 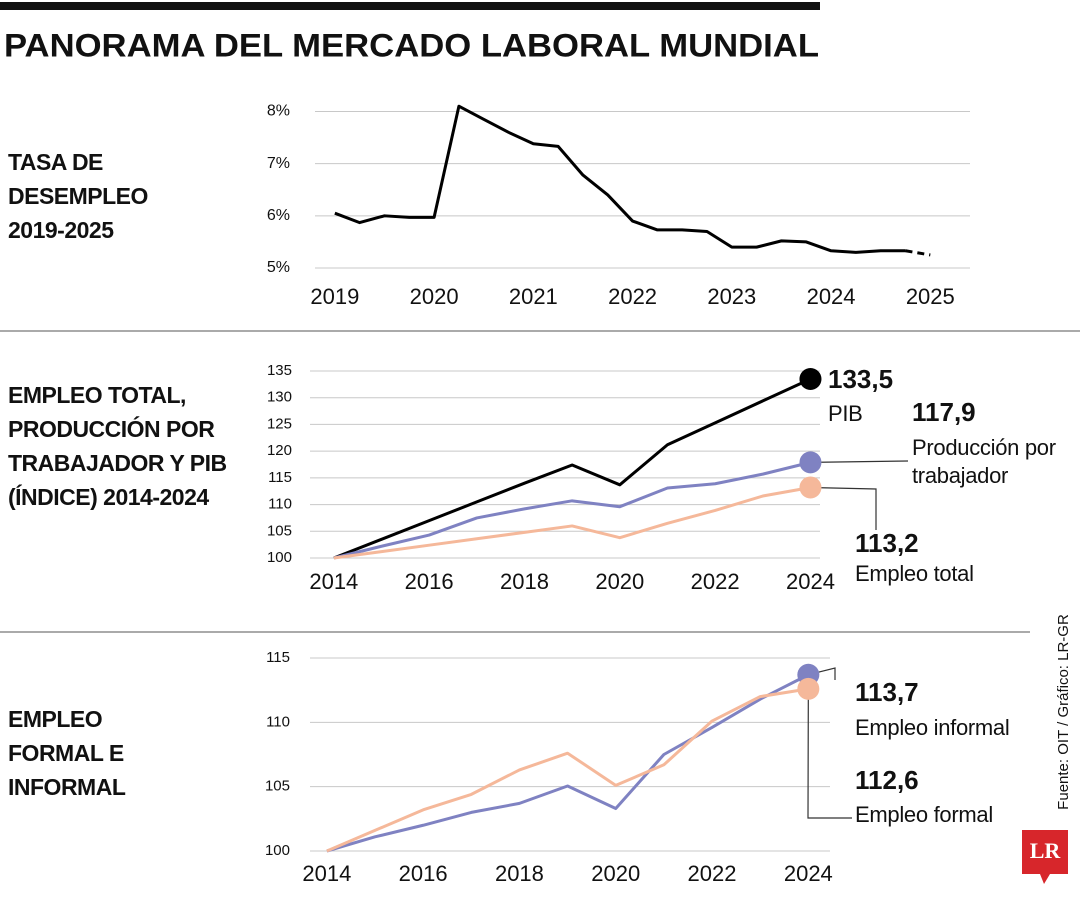 I want to click on value-label: 117,9, so click(x=944, y=412).